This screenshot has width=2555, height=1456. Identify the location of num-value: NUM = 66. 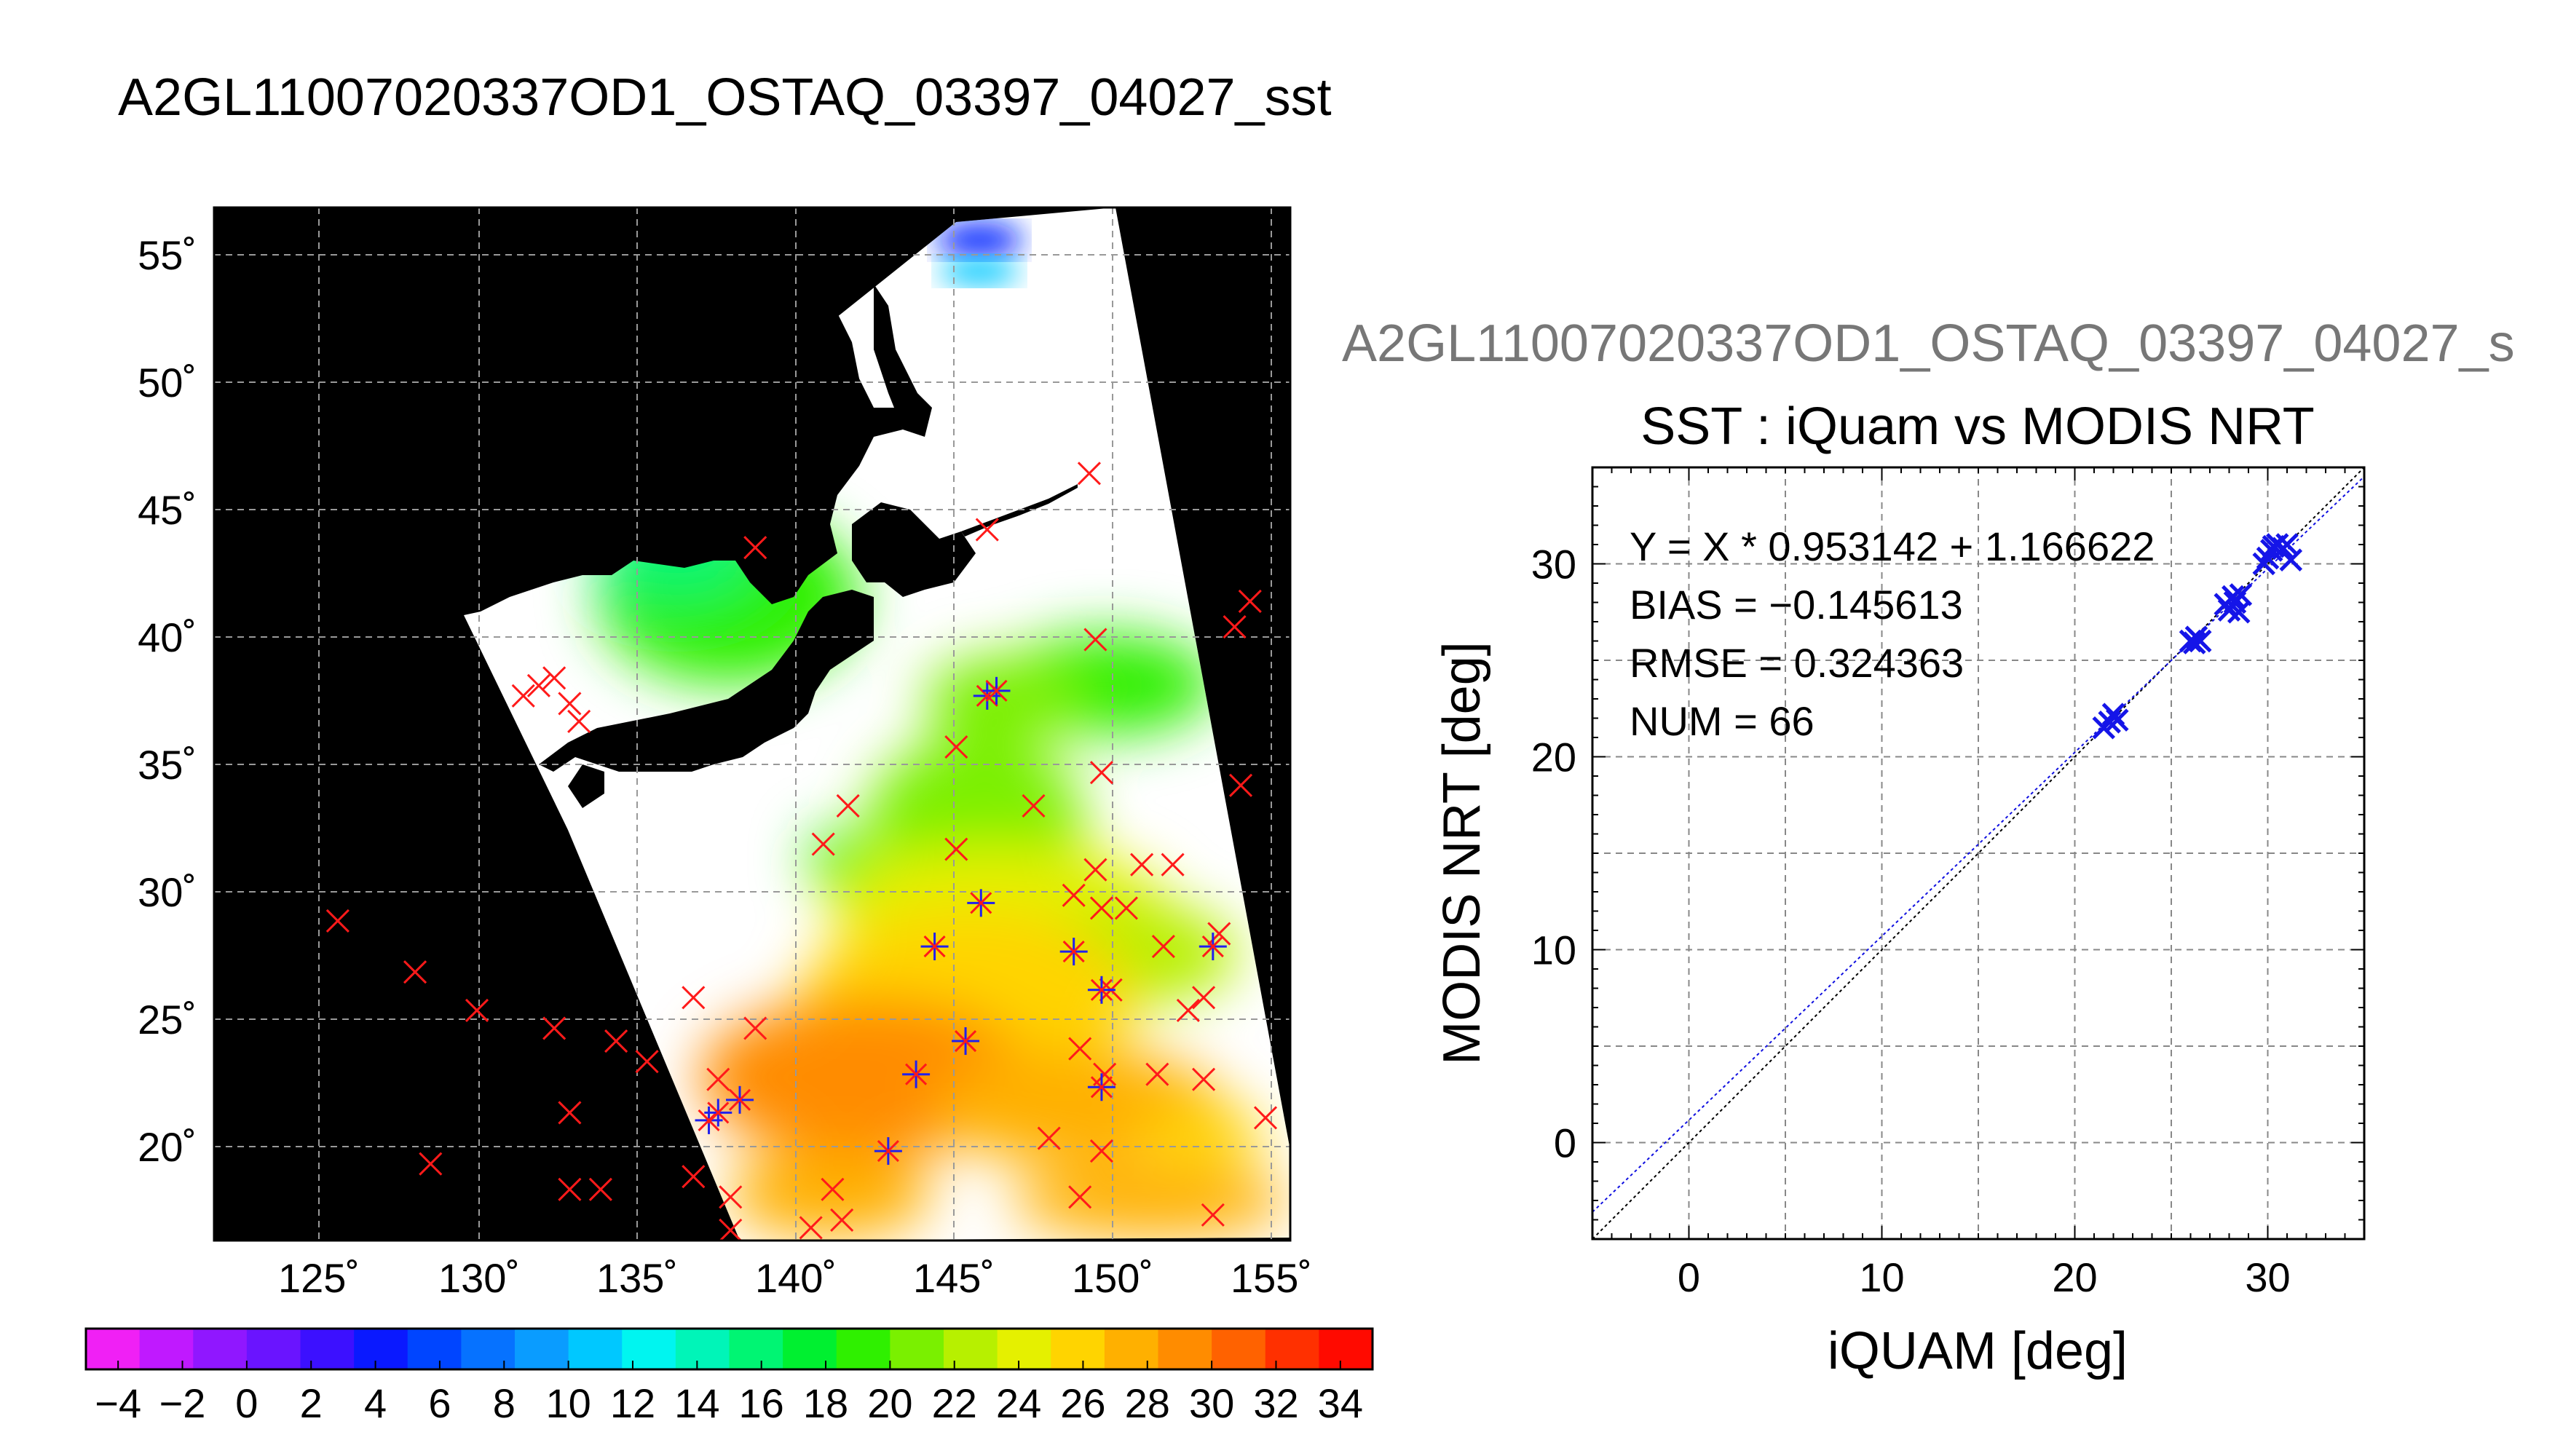
(1722, 721).